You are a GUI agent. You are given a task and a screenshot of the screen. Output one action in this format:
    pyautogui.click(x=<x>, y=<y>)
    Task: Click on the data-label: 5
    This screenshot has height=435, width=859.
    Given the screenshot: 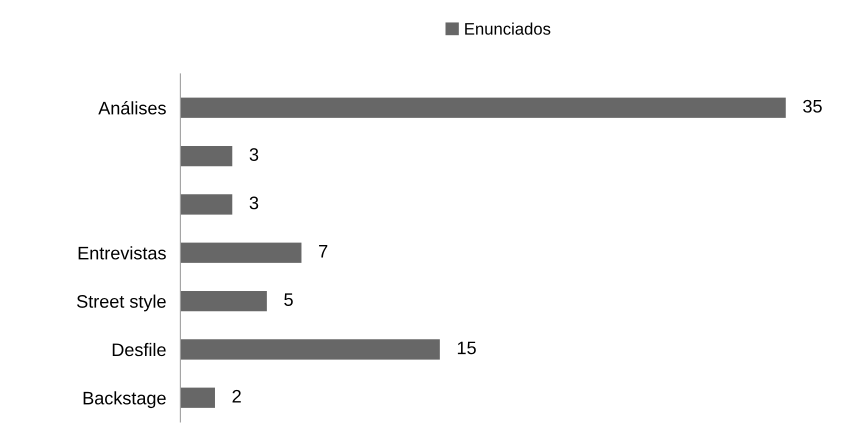 What is the action you would take?
    pyautogui.click(x=288, y=299)
    